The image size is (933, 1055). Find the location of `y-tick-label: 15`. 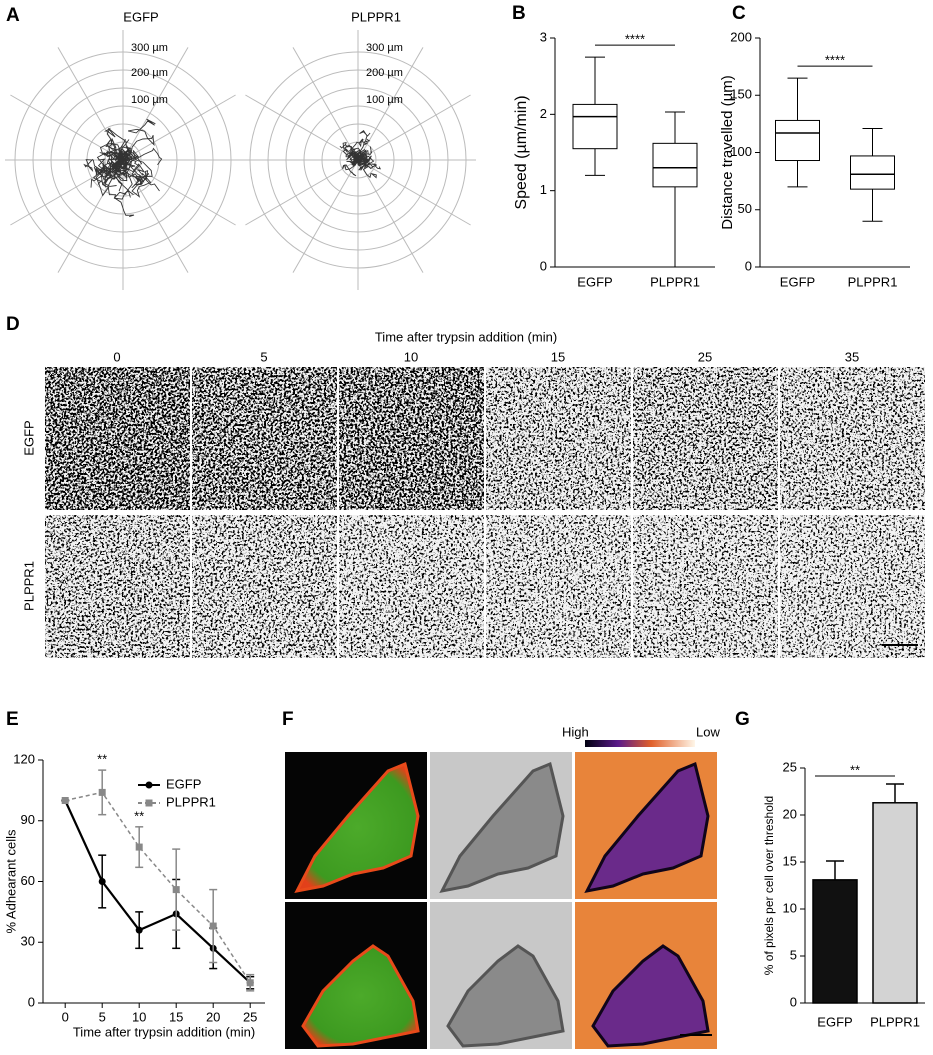

y-tick-label: 15 is located at coordinates (790, 860).